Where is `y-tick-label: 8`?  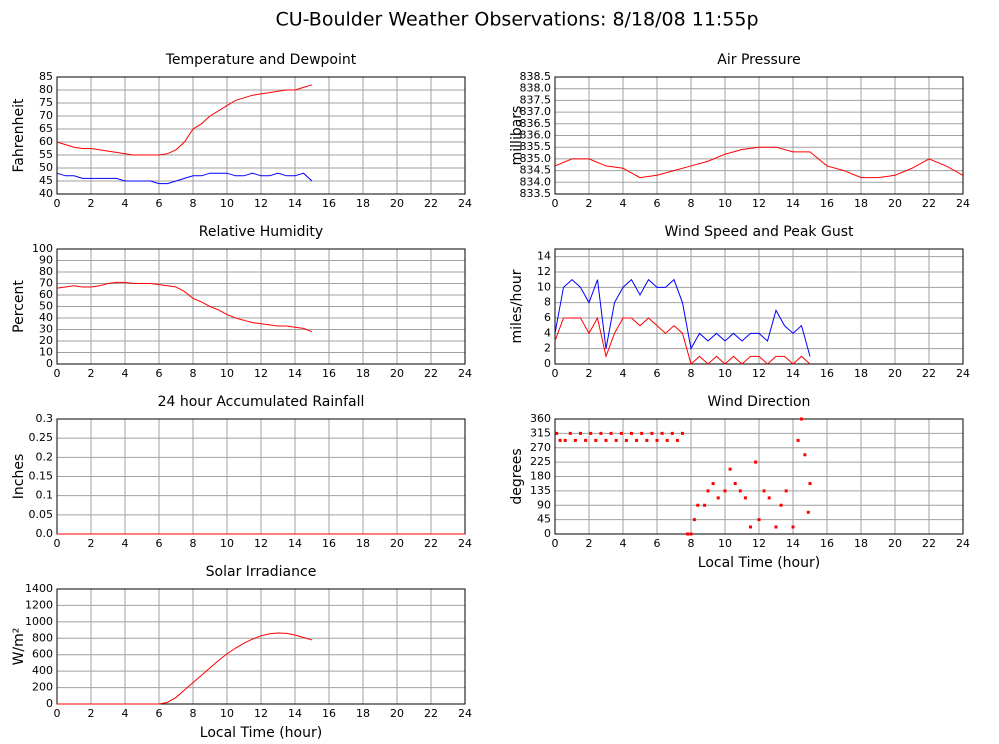
y-tick-label: 8 is located at coordinates (547, 302).